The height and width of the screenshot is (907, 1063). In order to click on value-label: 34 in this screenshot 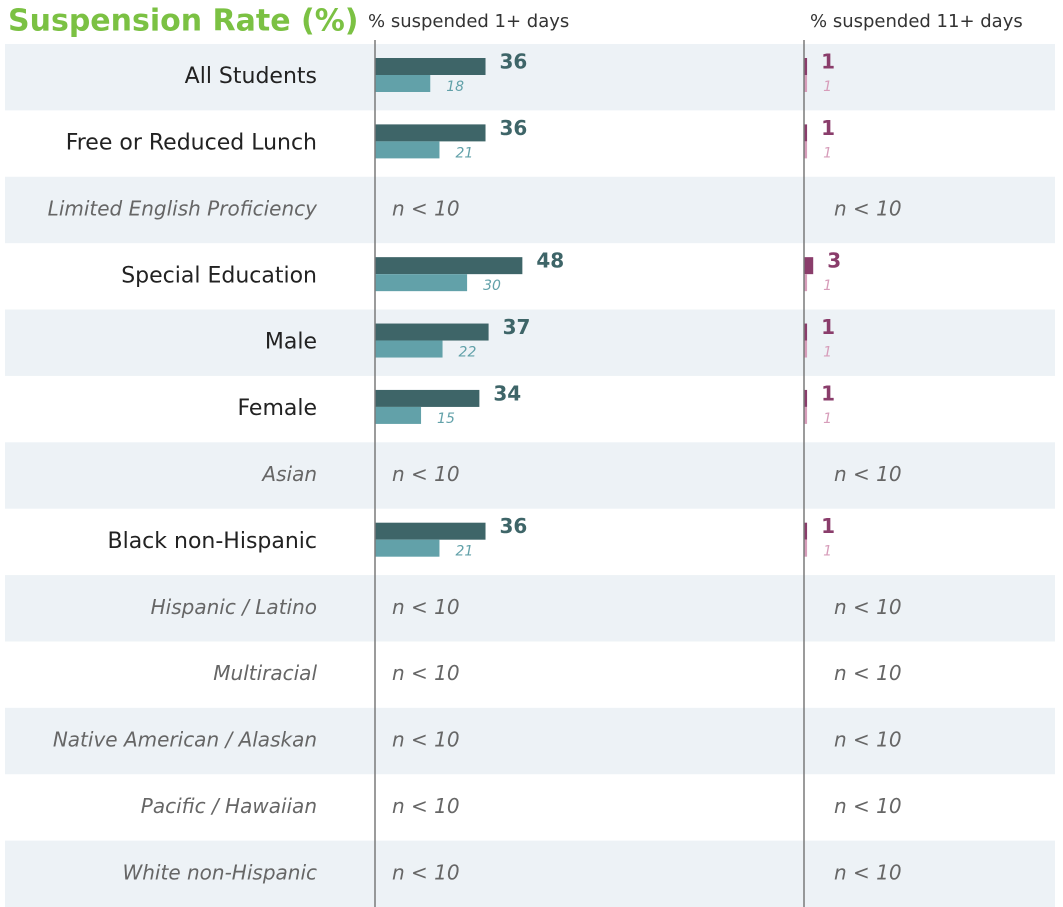, I will do `click(507, 393)`.